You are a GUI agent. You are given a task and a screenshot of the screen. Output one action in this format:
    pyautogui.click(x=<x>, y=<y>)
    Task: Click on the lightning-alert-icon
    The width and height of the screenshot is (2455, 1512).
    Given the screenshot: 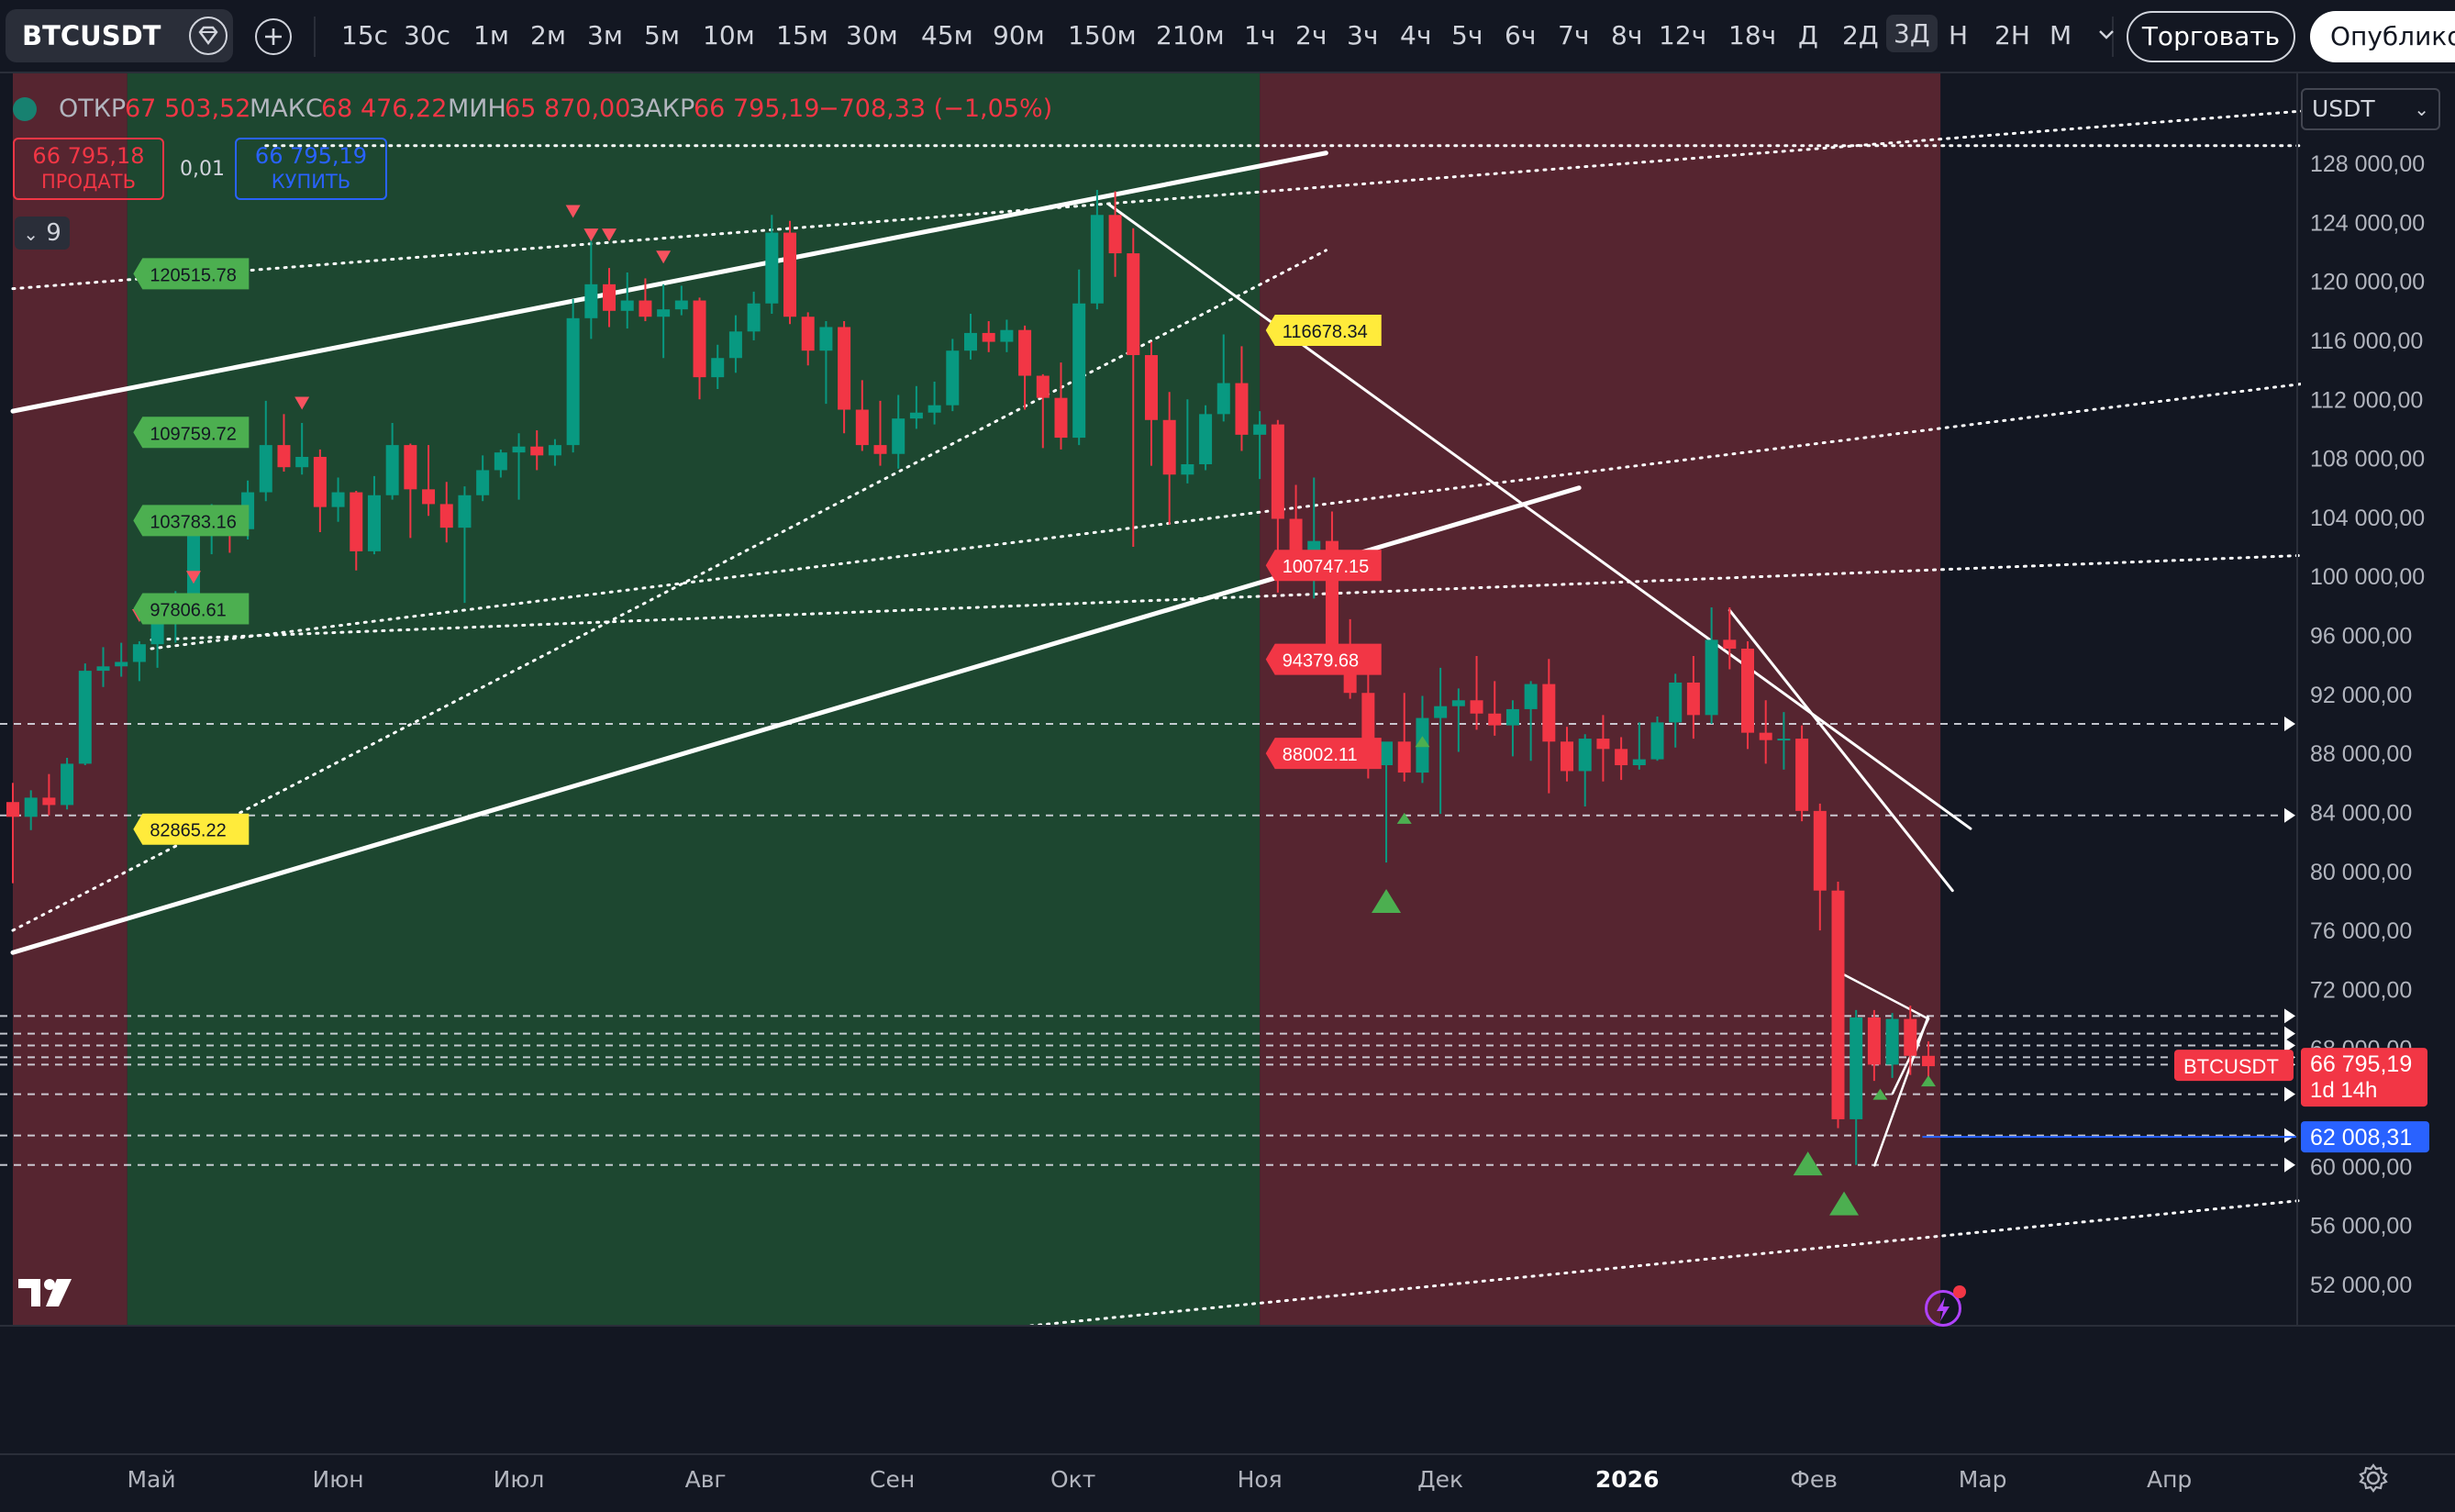 What is the action you would take?
    pyautogui.click(x=1945, y=1306)
    